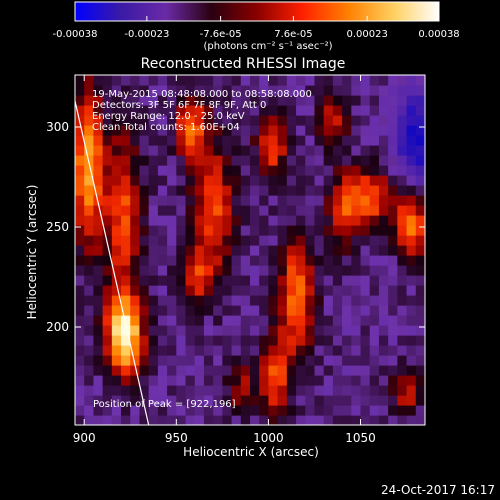  I want to click on colorbar-tick-label: 7.6e-05, so click(293, 34).